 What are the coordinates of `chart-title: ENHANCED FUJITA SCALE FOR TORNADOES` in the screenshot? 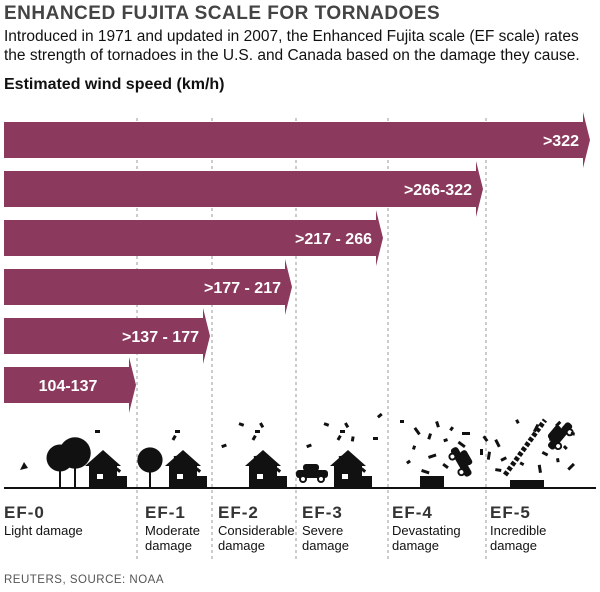 It's located at (222, 13).